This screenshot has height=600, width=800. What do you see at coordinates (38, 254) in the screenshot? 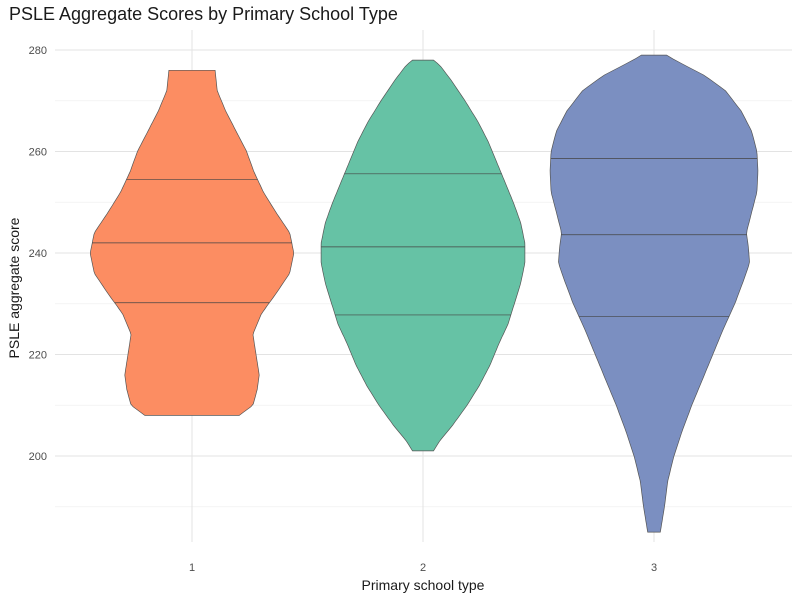
I see `y-tick-label: 240` at bounding box center [38, 254].